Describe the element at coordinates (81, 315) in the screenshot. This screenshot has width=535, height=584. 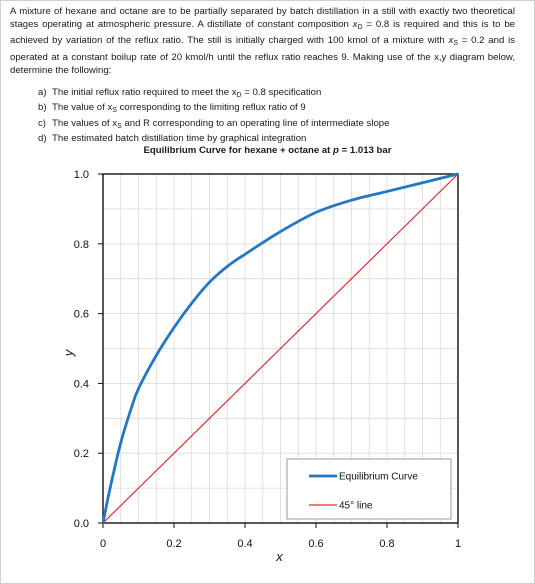
I see `y-tick-label: 0.6` at that location.